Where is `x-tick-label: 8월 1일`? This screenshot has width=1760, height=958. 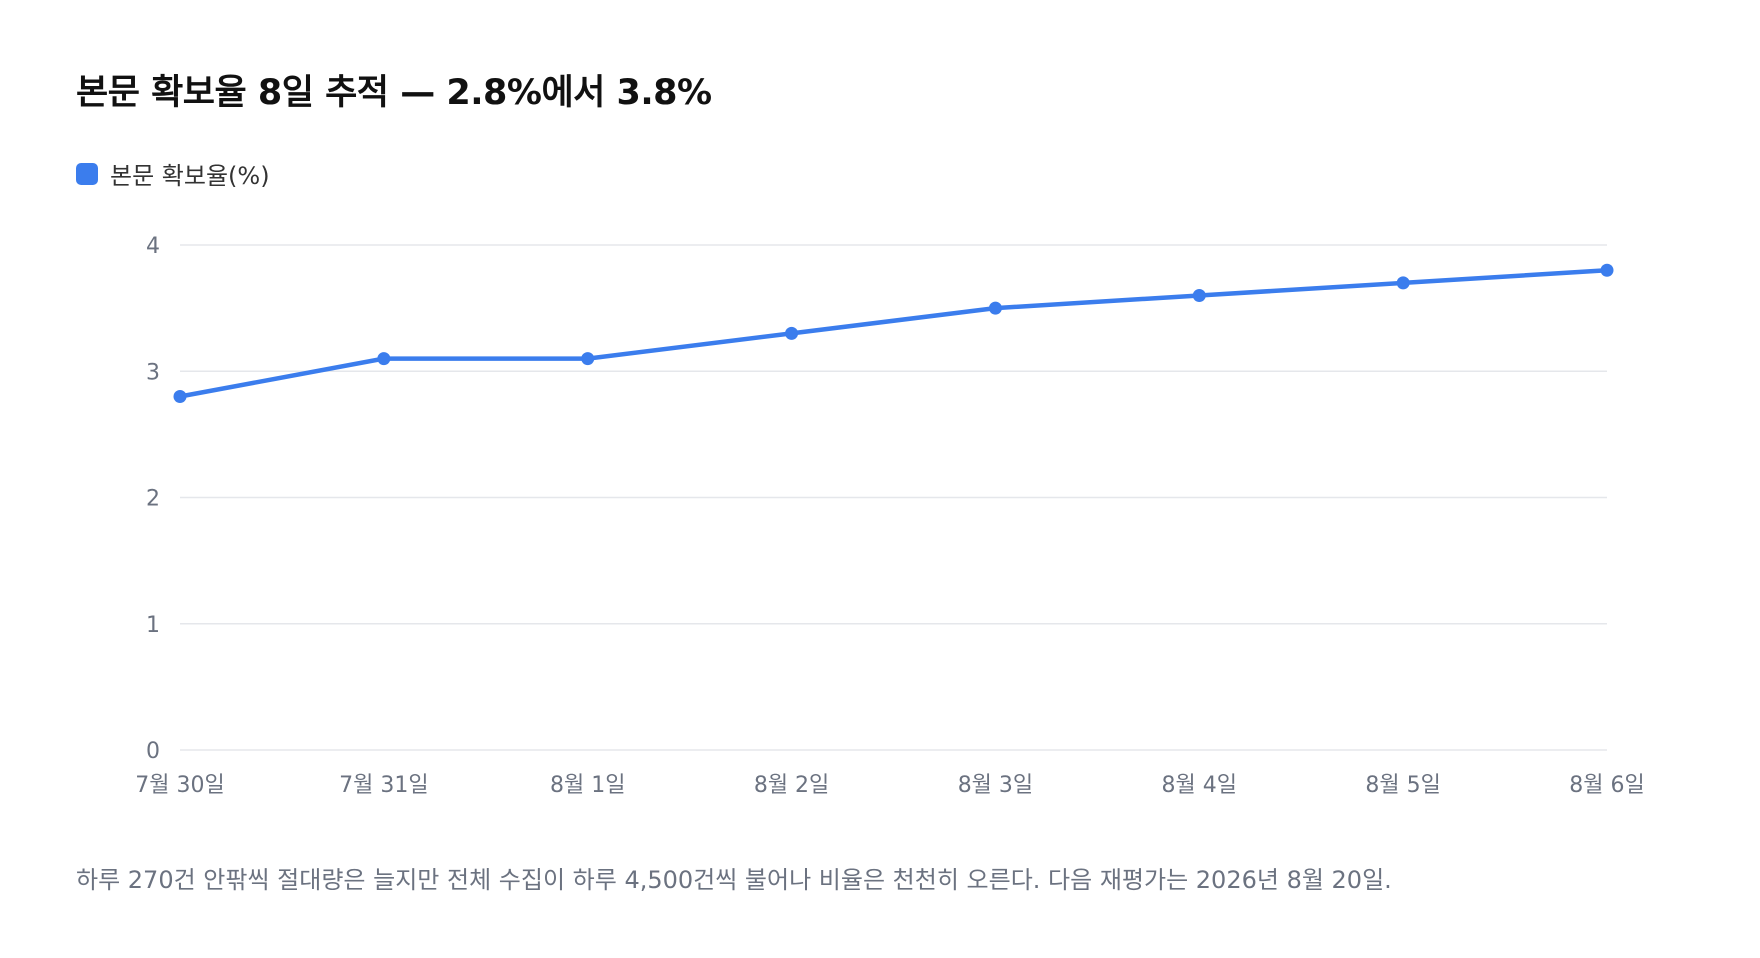
x-tick-label: 8월 1일 is located at coordinates (587, 785).